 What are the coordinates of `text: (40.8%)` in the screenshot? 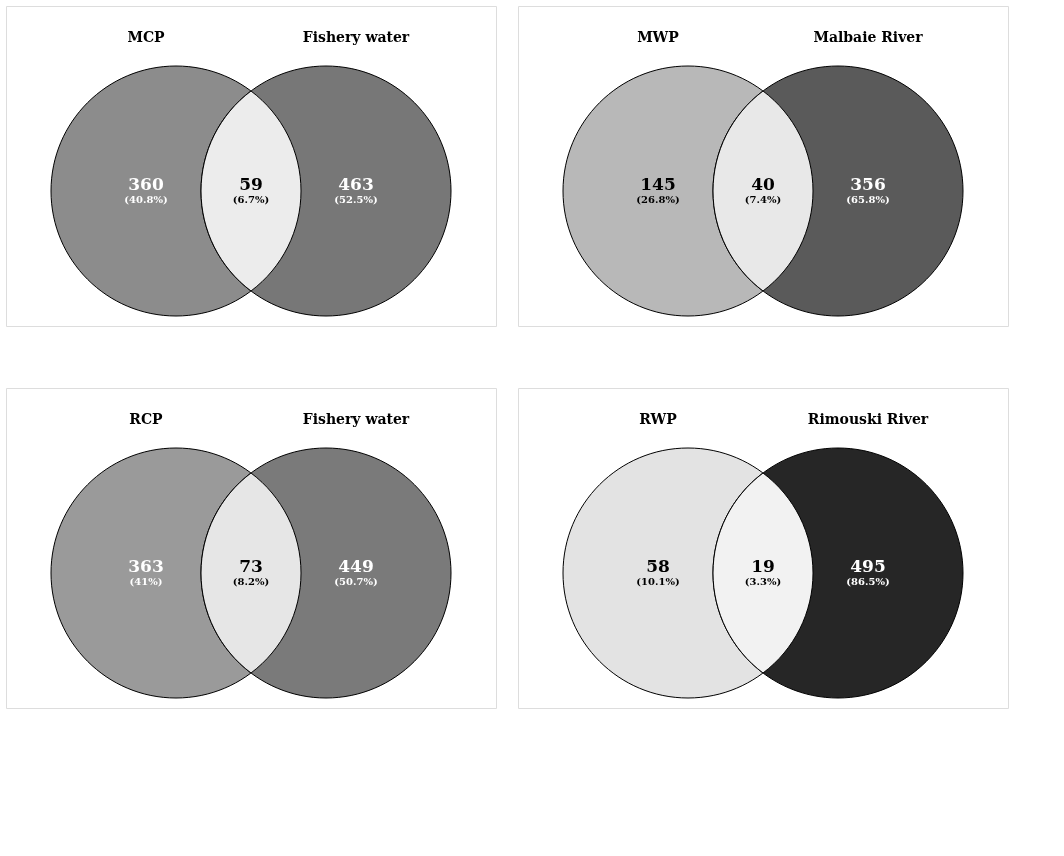 It's located at (146, 199).